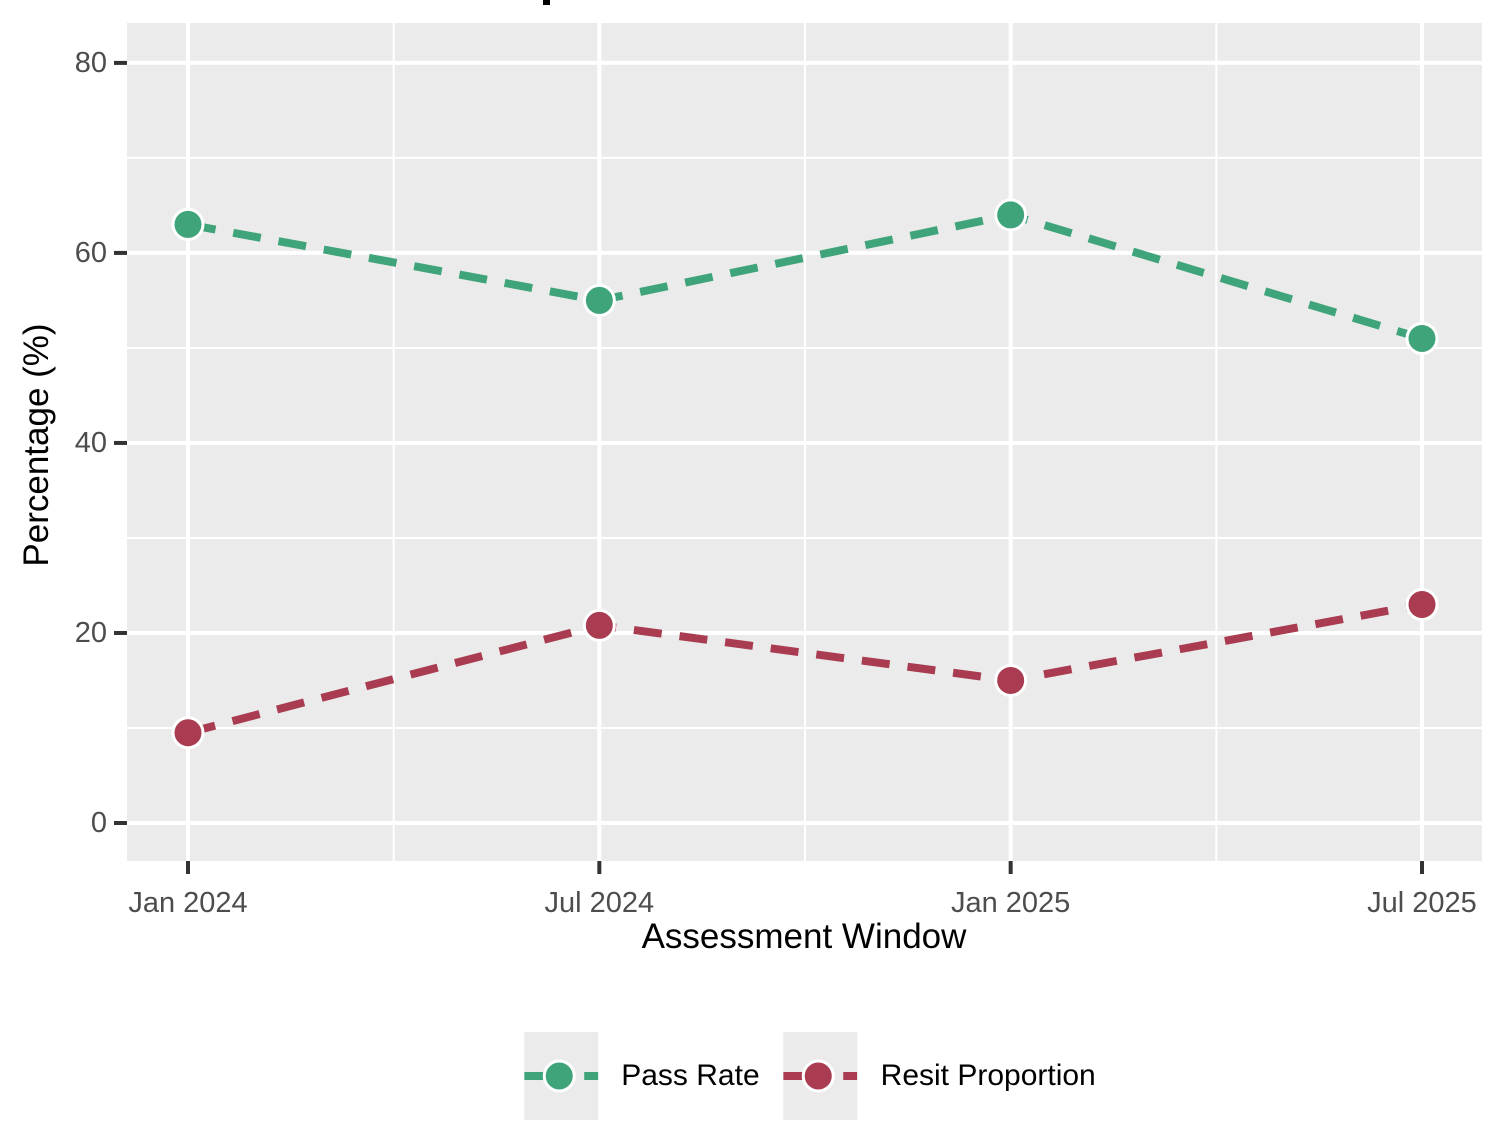  I want to click on y-tick-label: 60, so click(90, 252).